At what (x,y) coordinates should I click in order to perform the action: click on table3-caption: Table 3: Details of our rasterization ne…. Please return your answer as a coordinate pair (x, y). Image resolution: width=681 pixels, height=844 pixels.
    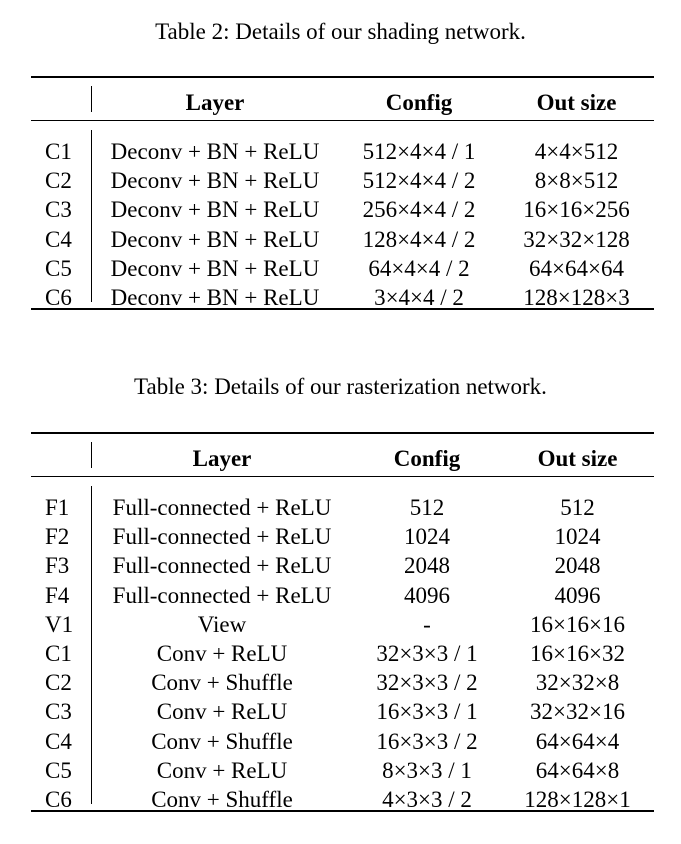
    Looking at the image, I should click on (340, 386).